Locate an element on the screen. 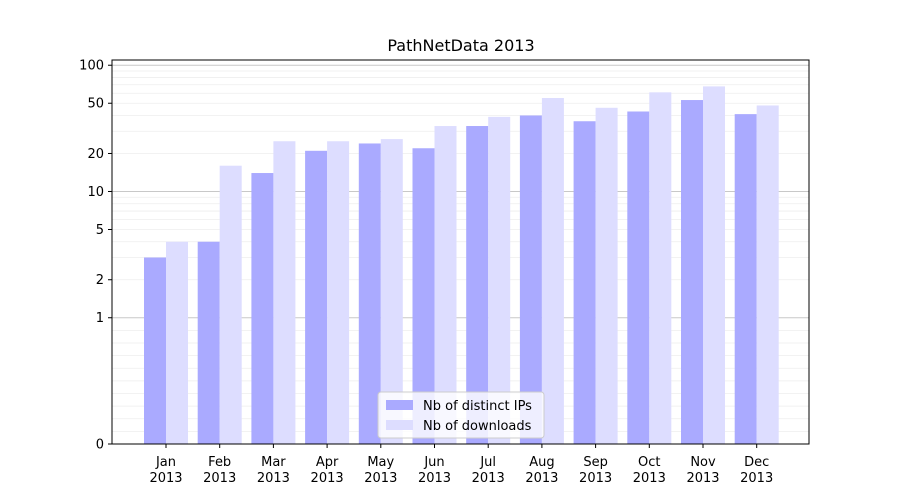 The height and width of the screenshot is (500, 900). x-tick-label-month: Aug is located at coordinates (541, 462).